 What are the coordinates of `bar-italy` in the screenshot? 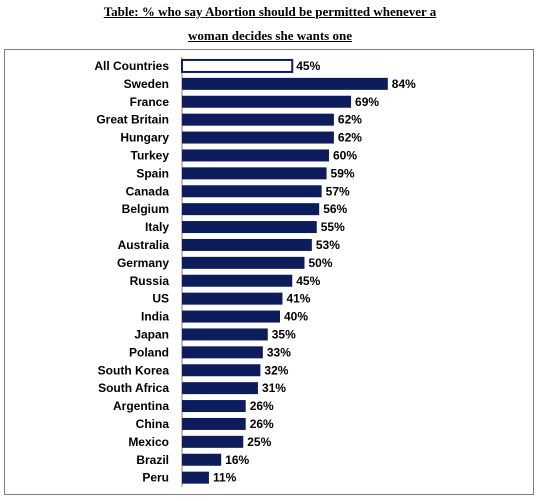 It's located at (249, 227).